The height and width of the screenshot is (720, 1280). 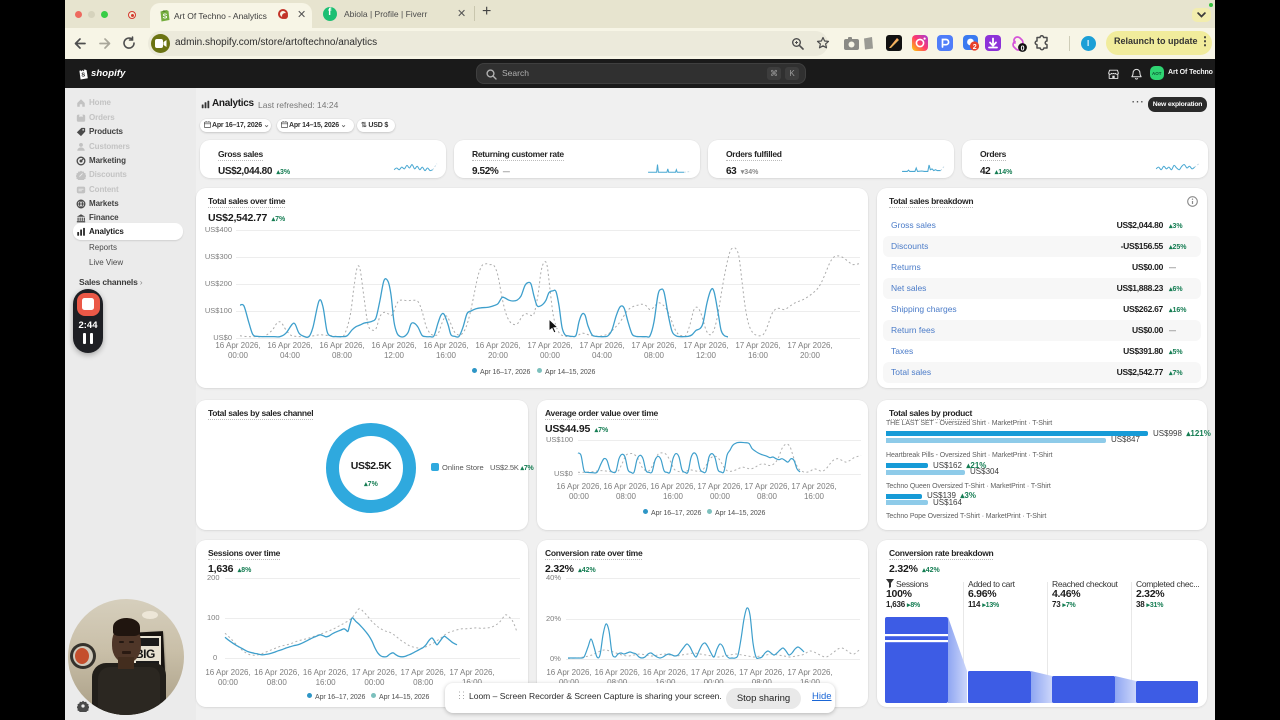 I want to click on svg-text: 2, so click(x=975, y=47).